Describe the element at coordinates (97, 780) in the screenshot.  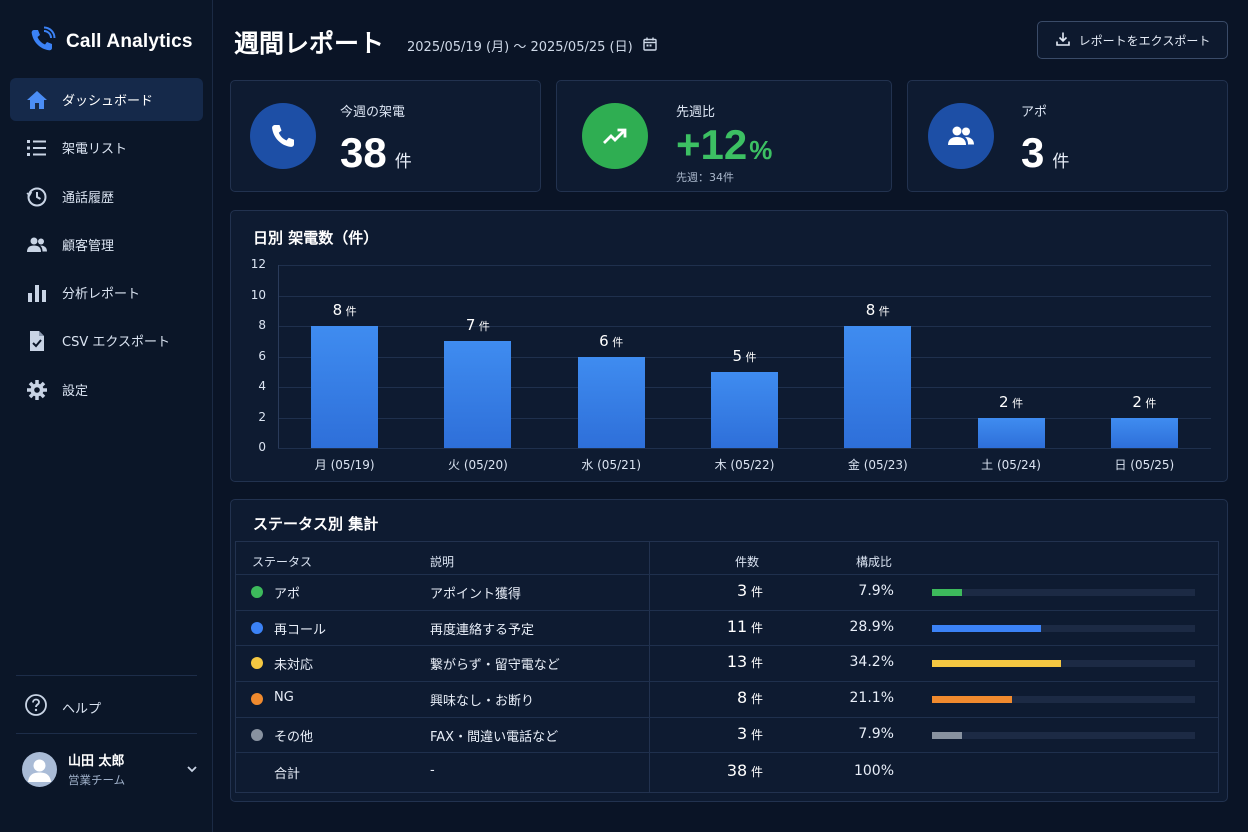
I see `user-team: 営業チーム` at that location.